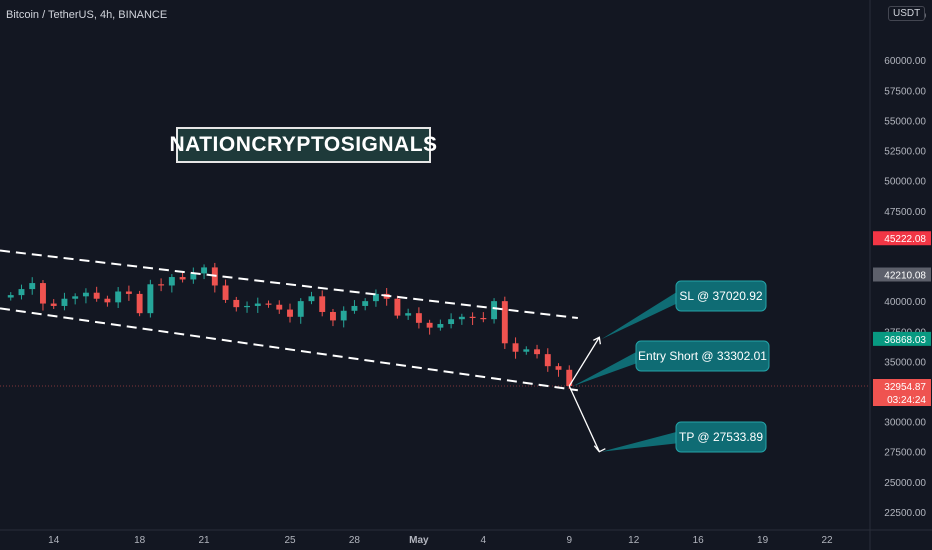 This screenshot has width=932, height=550. I want to click on y-tick-label: 25000.00, so click(905, 483).